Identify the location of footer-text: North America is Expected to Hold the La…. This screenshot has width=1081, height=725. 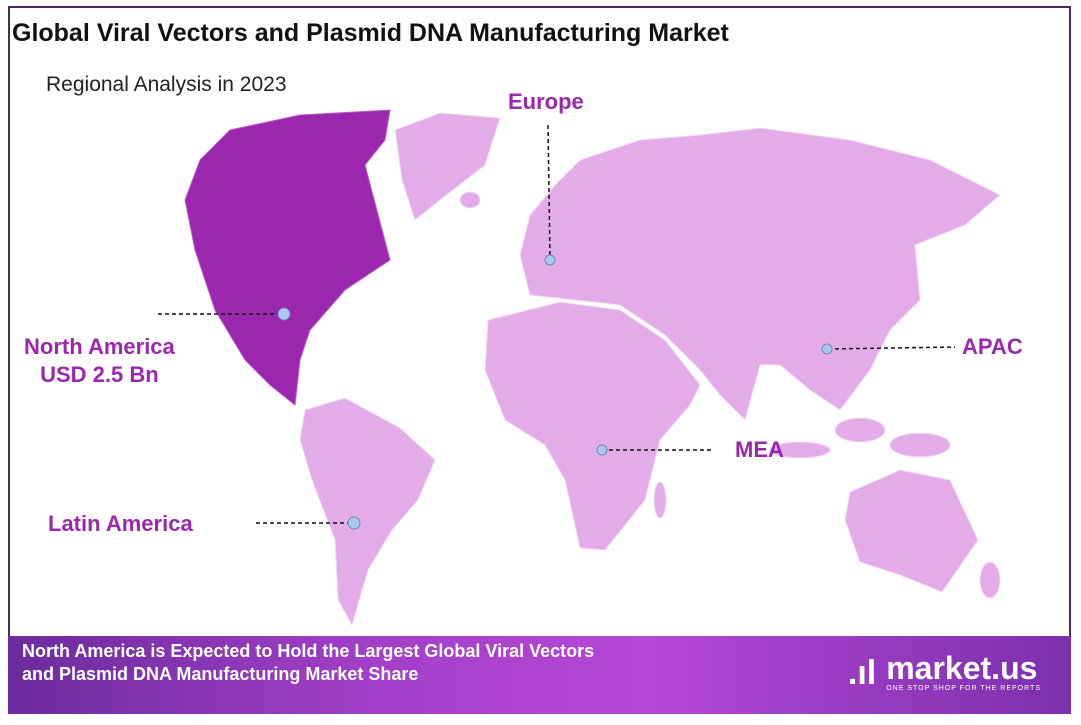
(308, 662).